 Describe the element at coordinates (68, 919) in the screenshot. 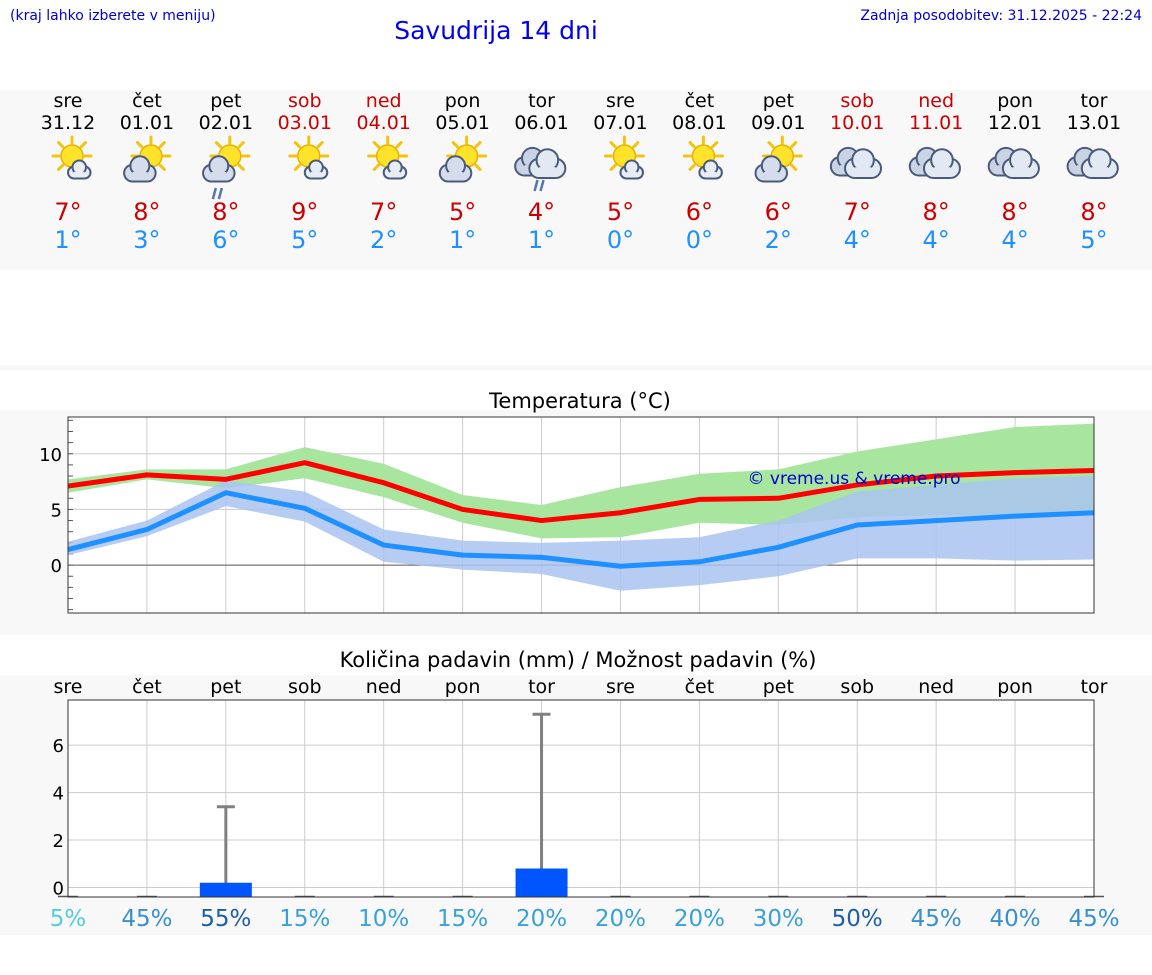

I see `precip-probability: 5%` at that location.